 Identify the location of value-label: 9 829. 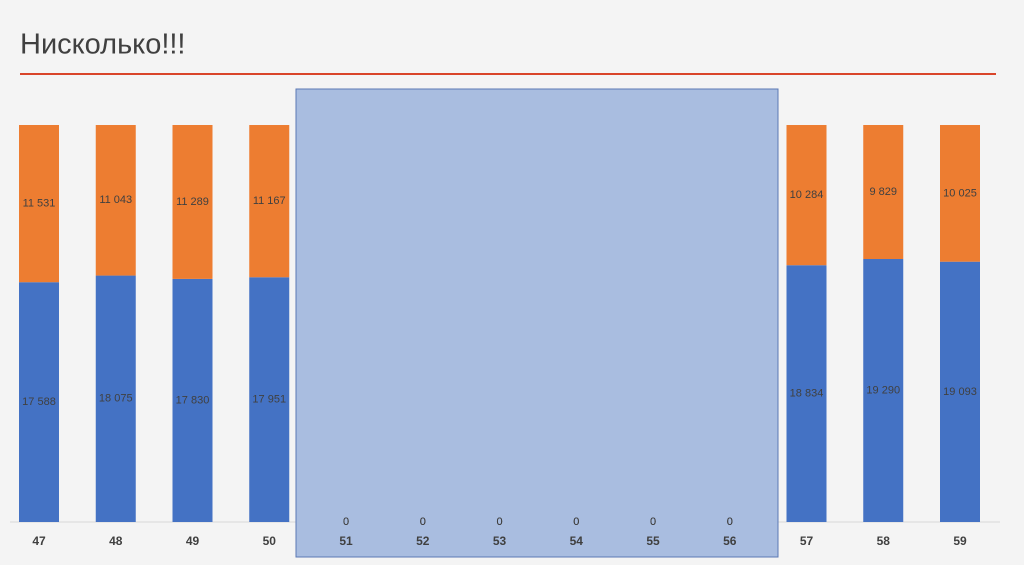
(883, 192).